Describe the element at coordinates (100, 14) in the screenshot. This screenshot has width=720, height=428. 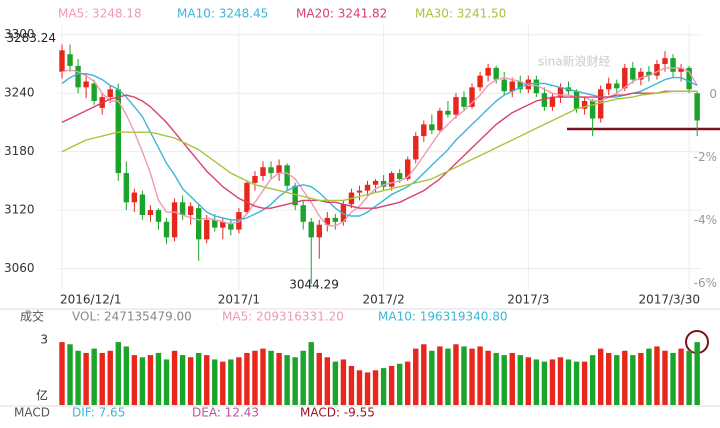
I see `legend-entry: MA5: 3248.18` at that location.